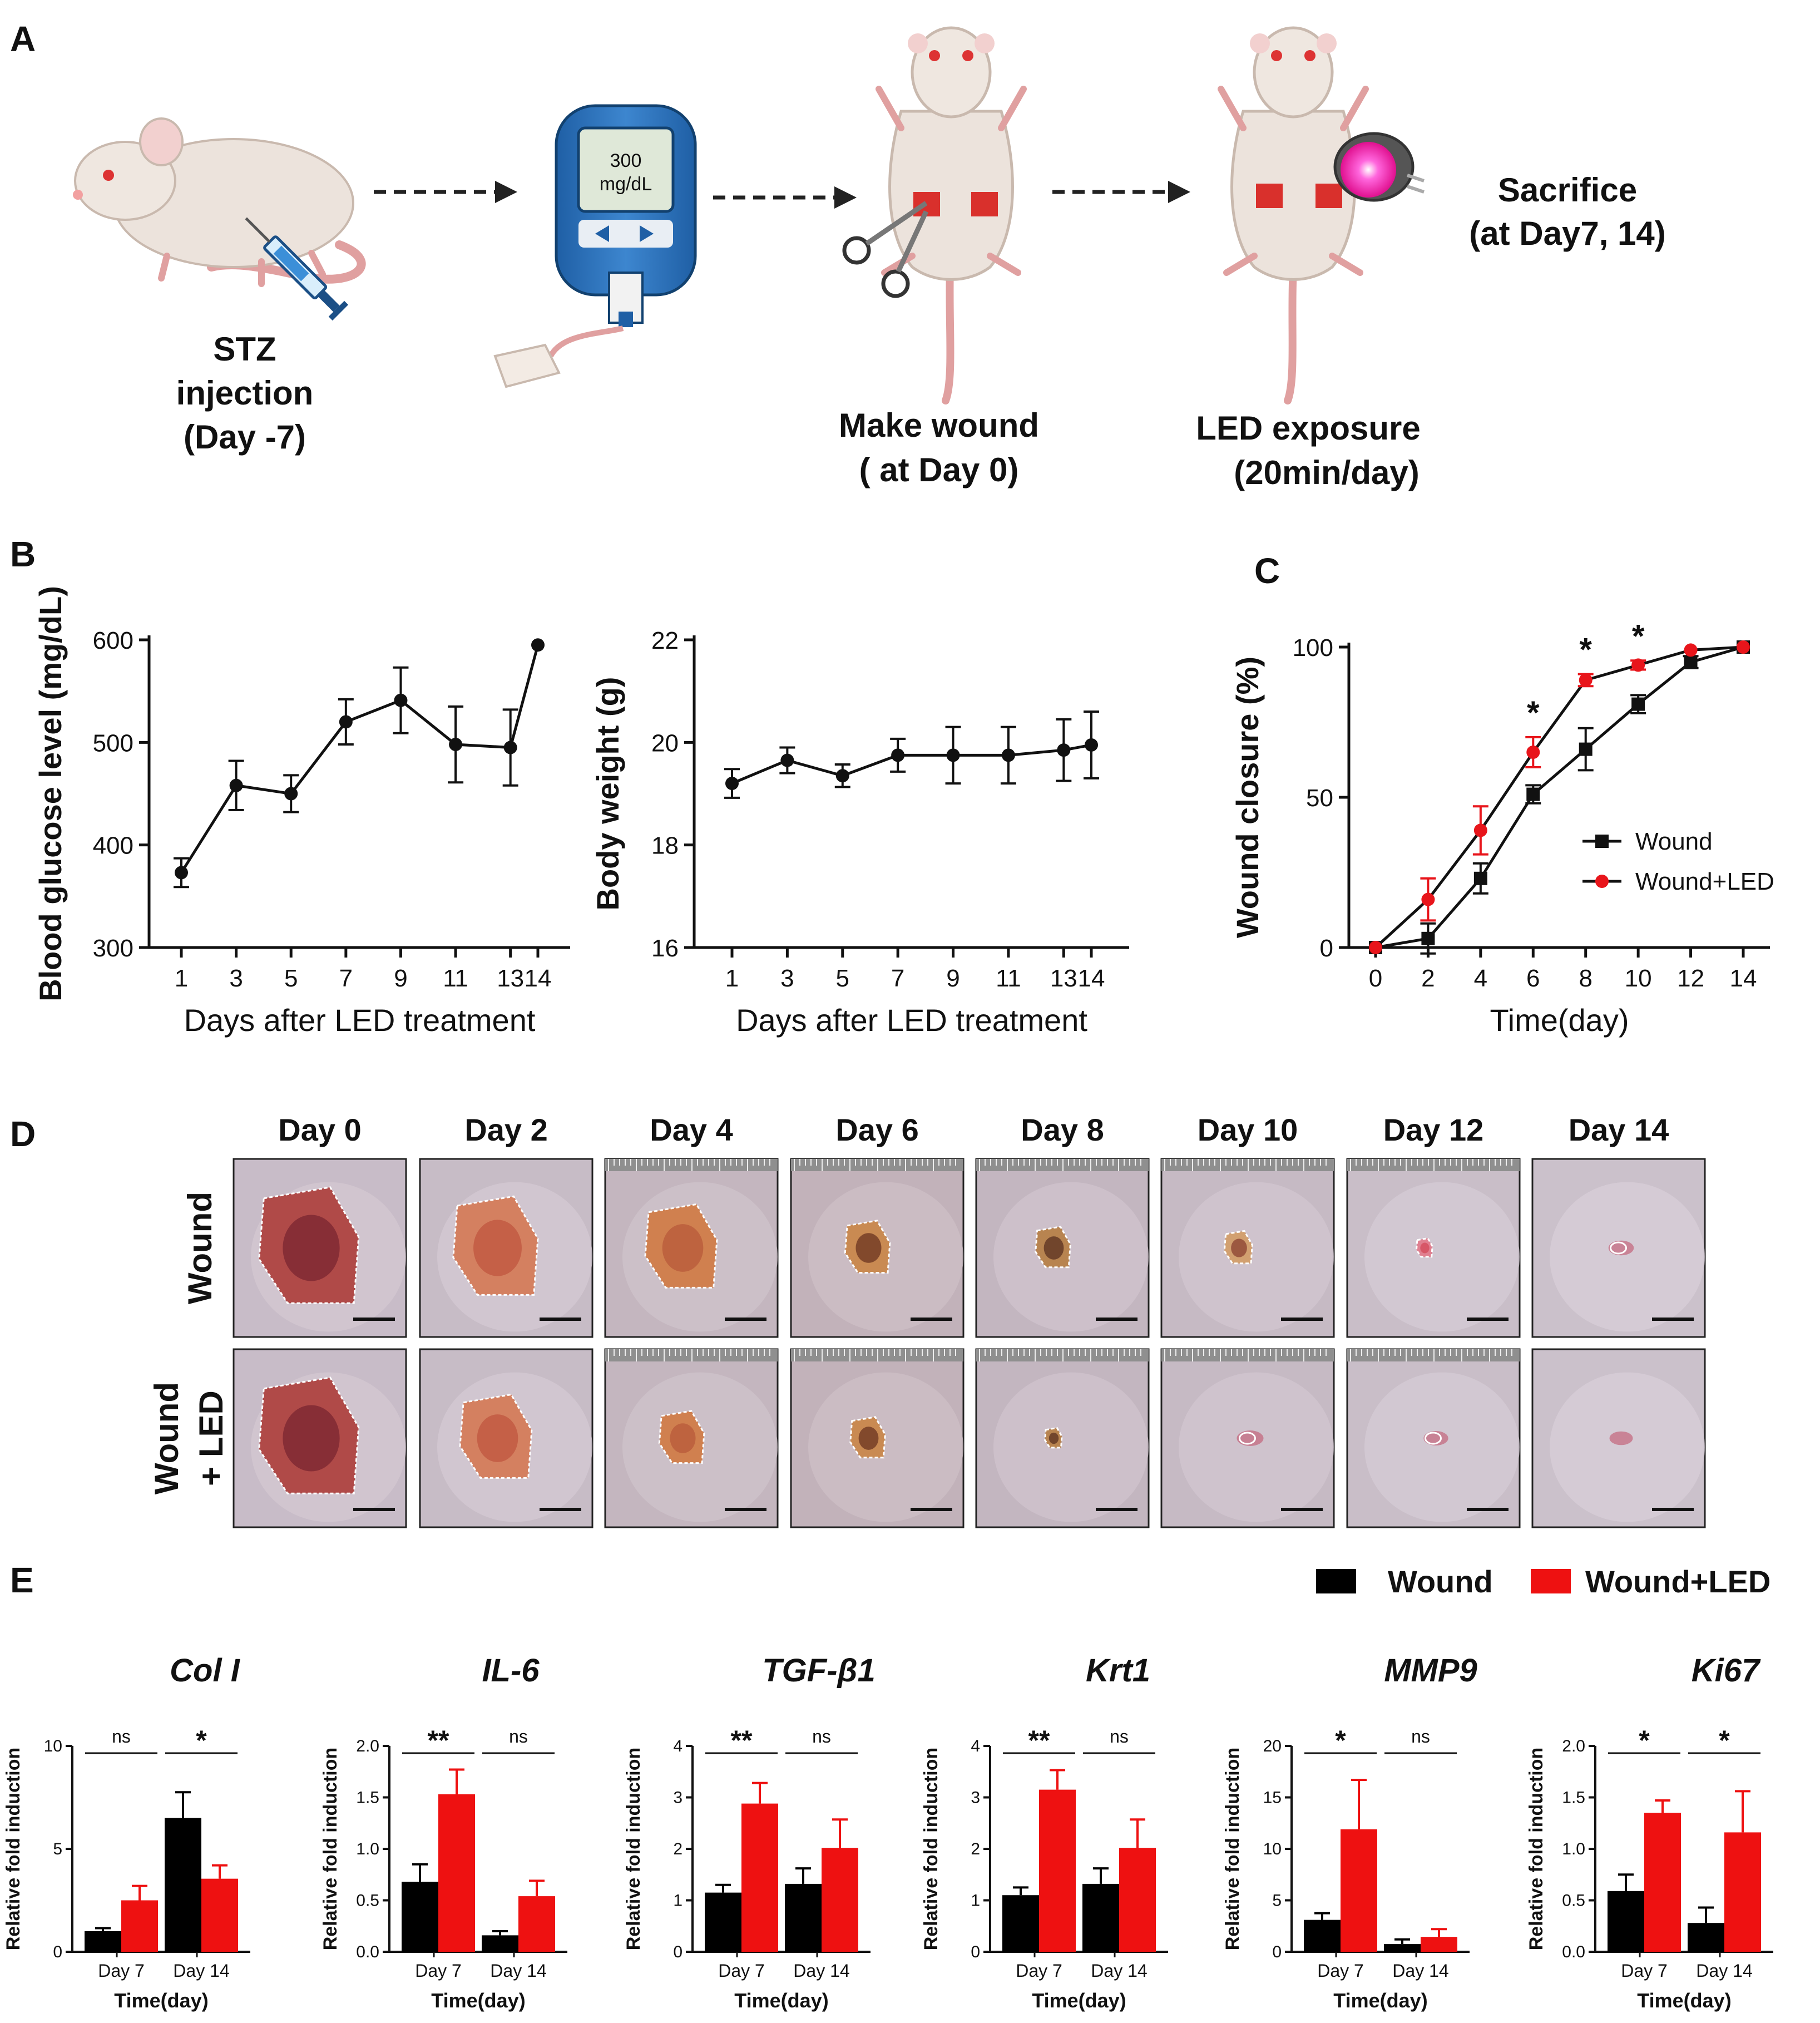  I want to click on step-1-line-1: STZ, so click(244, 349).